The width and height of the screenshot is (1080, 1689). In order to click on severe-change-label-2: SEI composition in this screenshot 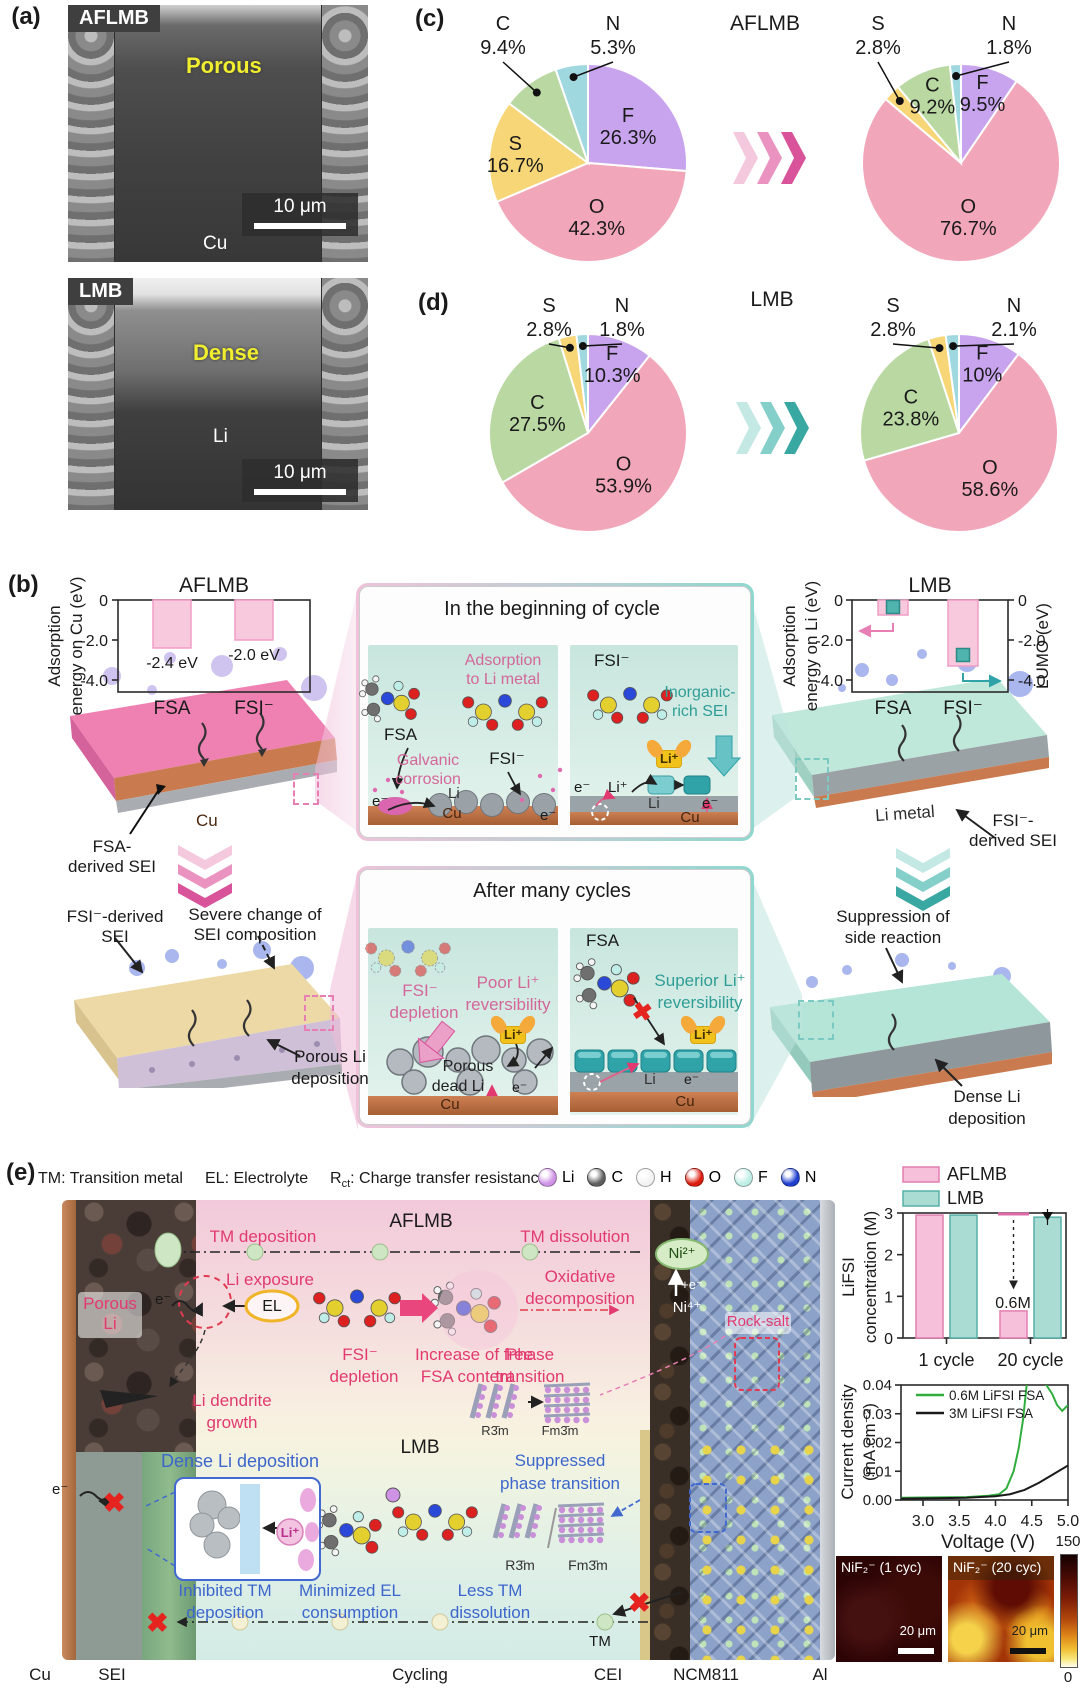, I will do `click(255, 934)`.